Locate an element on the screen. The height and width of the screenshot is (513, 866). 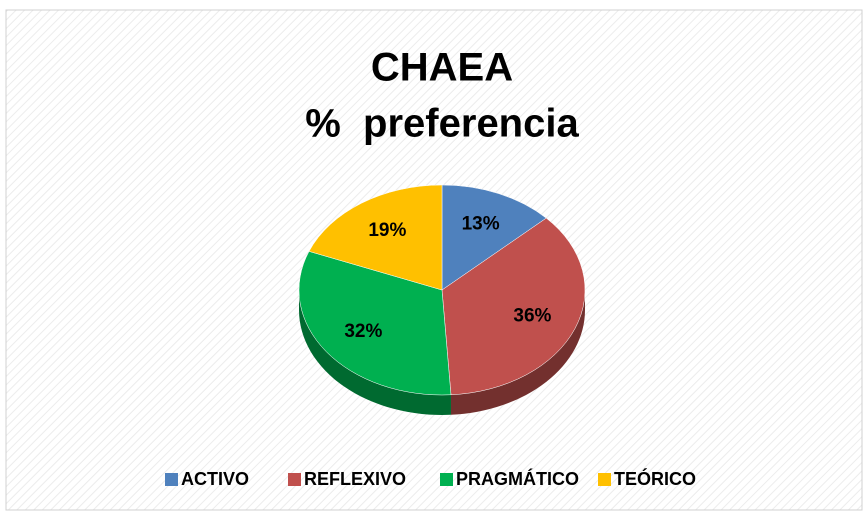
legend-label: REFLEXIVO is located at coordinates (355, 479).